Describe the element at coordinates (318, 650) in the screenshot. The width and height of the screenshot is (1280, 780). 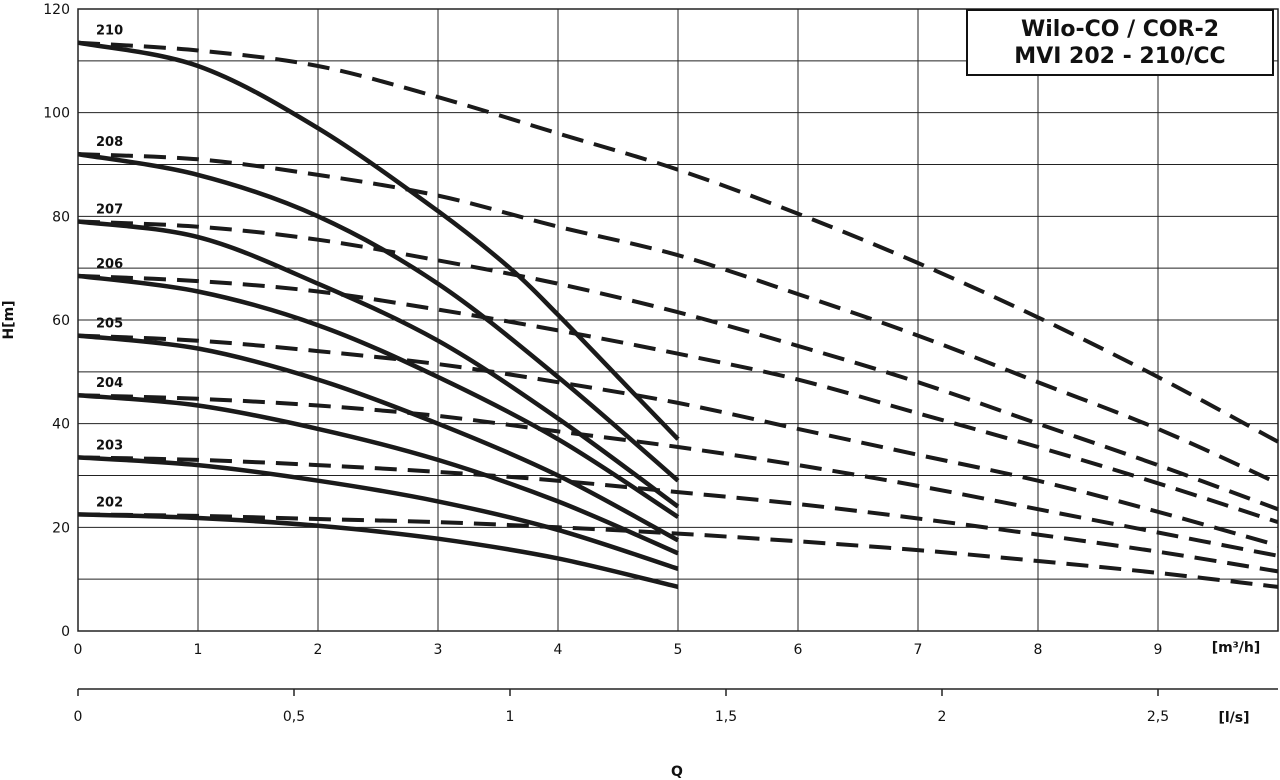
I see `x-tick-label: 2` at that location.